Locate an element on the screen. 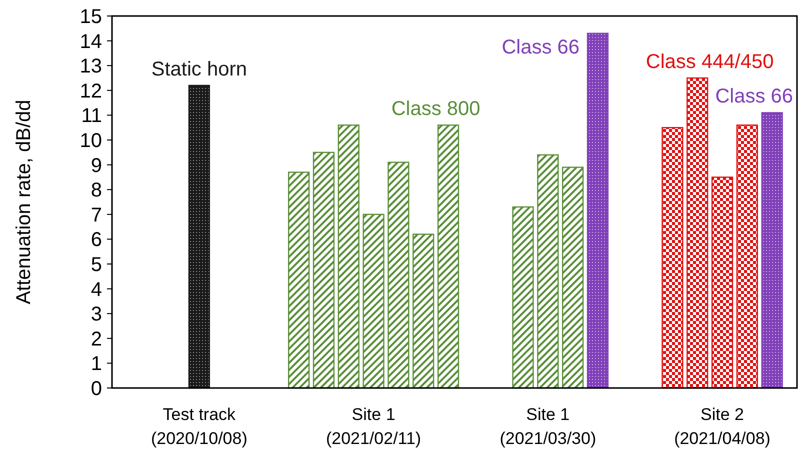 The width and height of the screenshot is (809, 459). y-tick-label: 14 is located at coordinates (91, 41).